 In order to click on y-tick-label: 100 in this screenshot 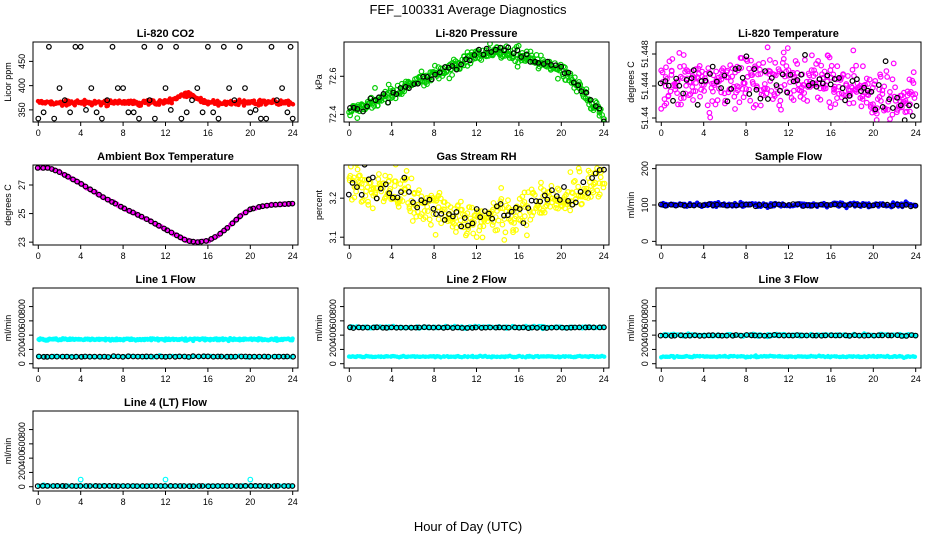, I will do `click(645, 204)`.